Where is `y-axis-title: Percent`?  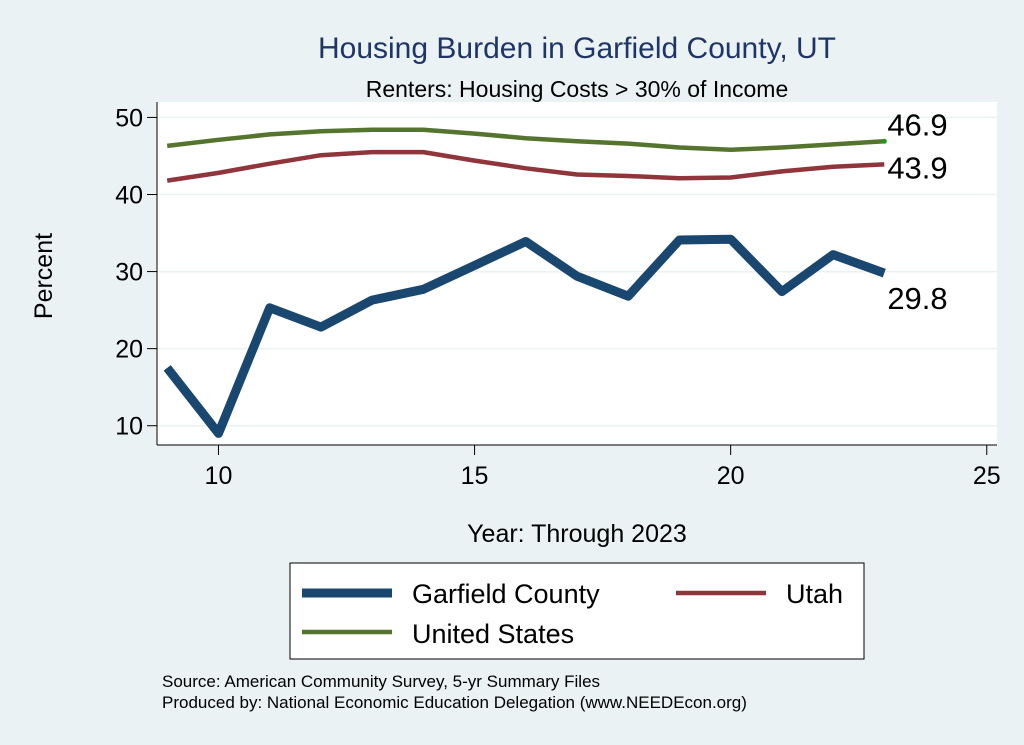 y-axis-title: Percent is located at coordinates (44, 276).